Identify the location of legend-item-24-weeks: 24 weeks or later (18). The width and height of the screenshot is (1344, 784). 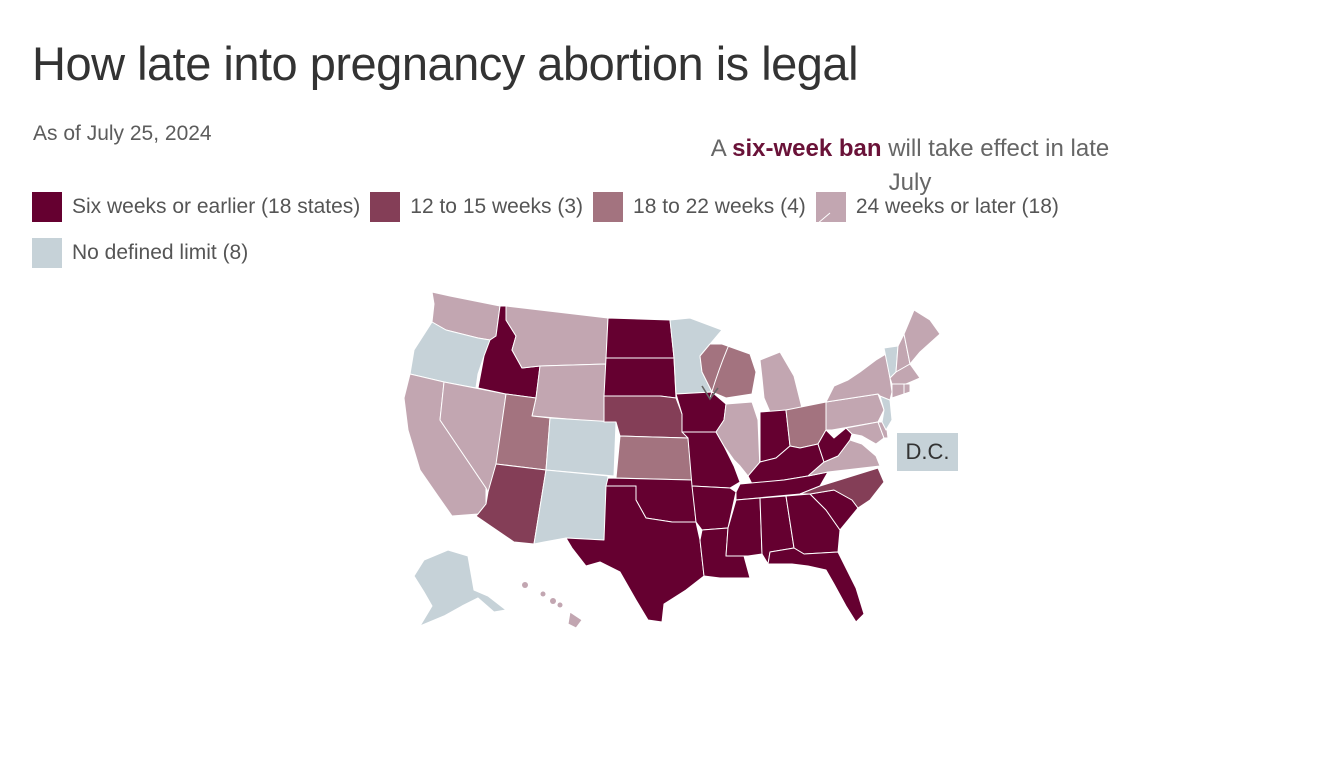
(937, 207).